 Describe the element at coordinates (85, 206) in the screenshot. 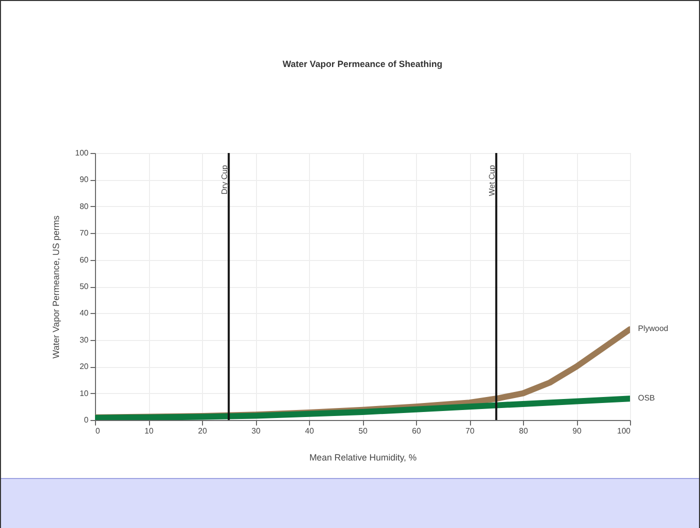

I see `y-tick-label: 80` at that location.